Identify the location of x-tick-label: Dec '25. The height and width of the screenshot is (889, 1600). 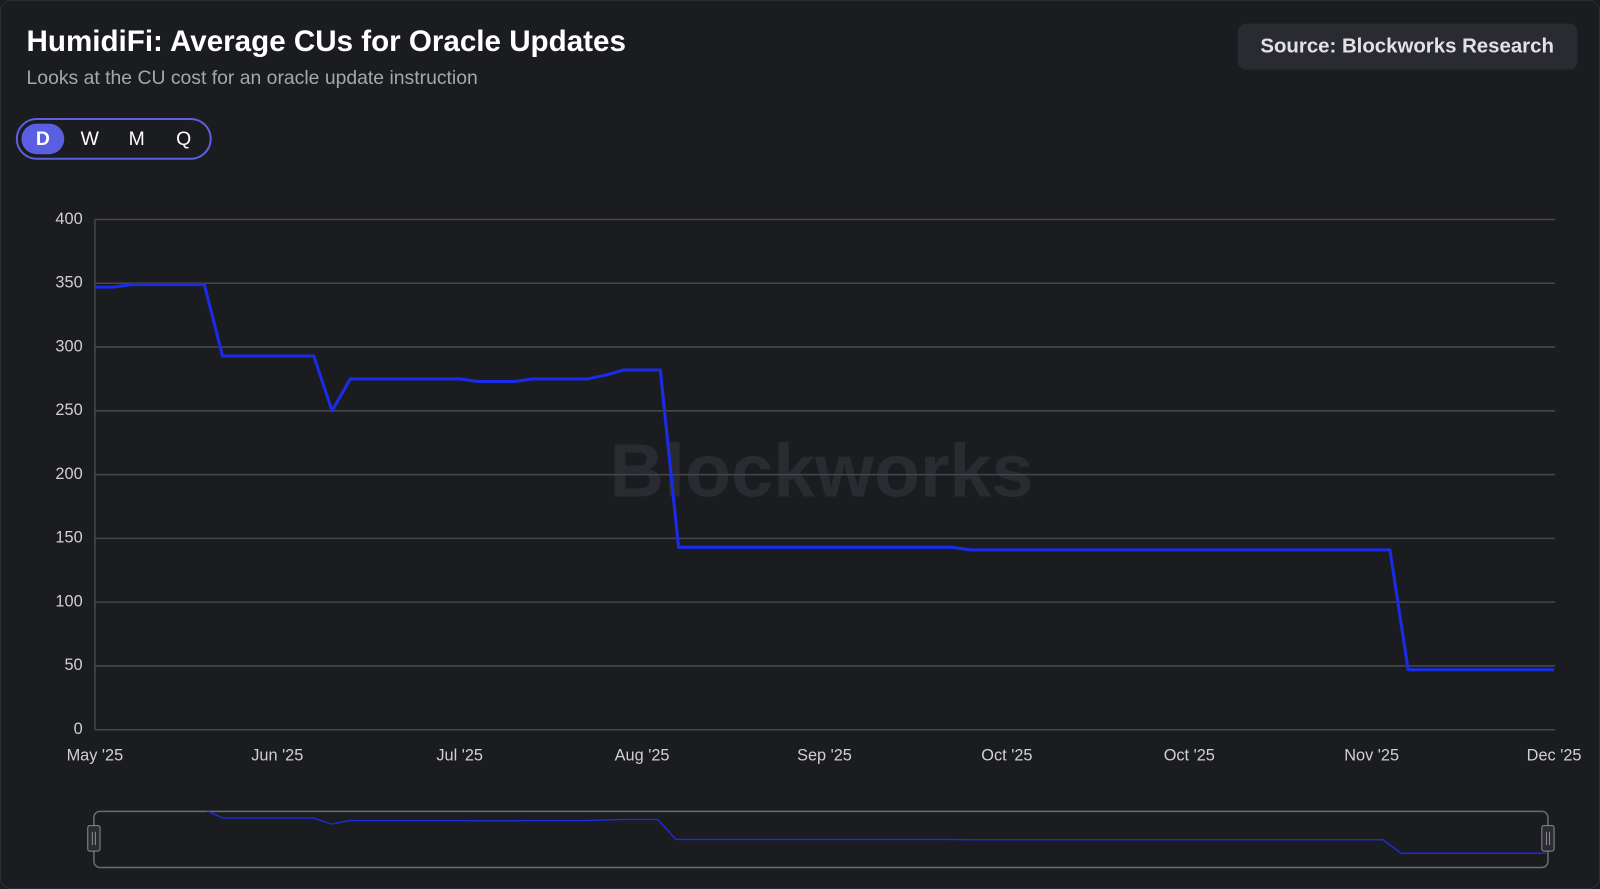
(1554, 756).